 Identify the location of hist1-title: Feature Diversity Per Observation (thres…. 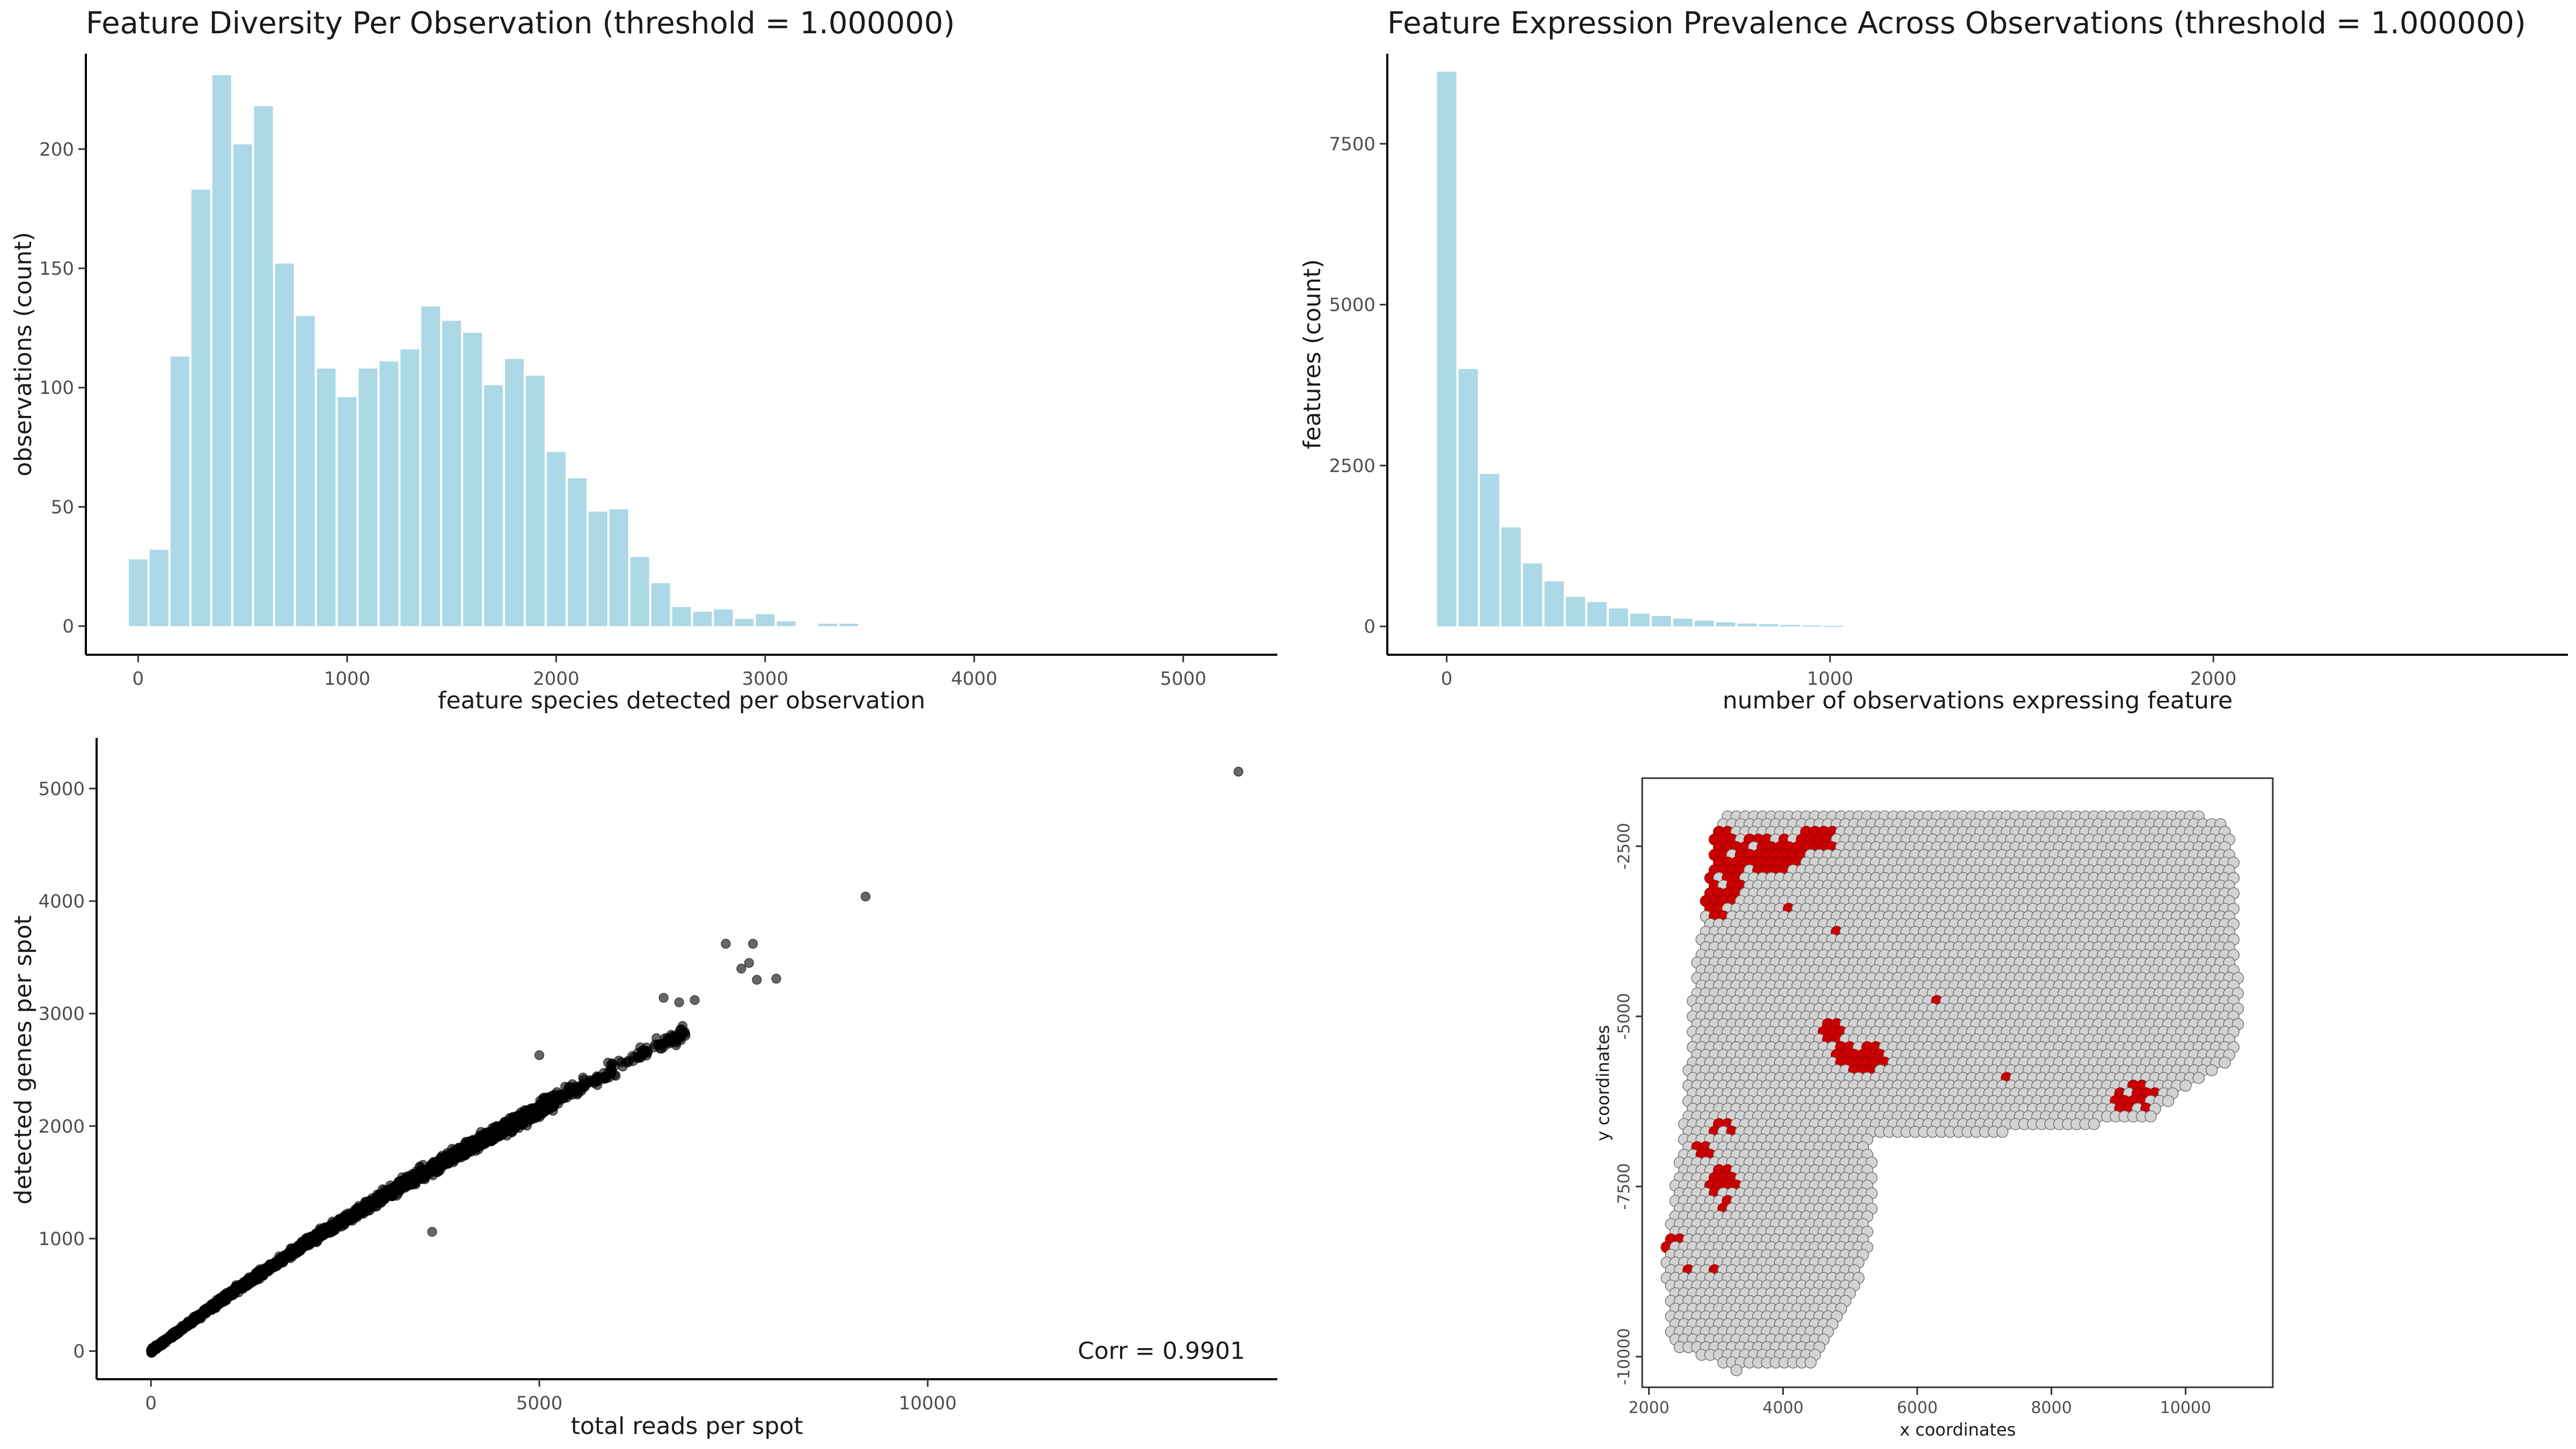
(520, 23).